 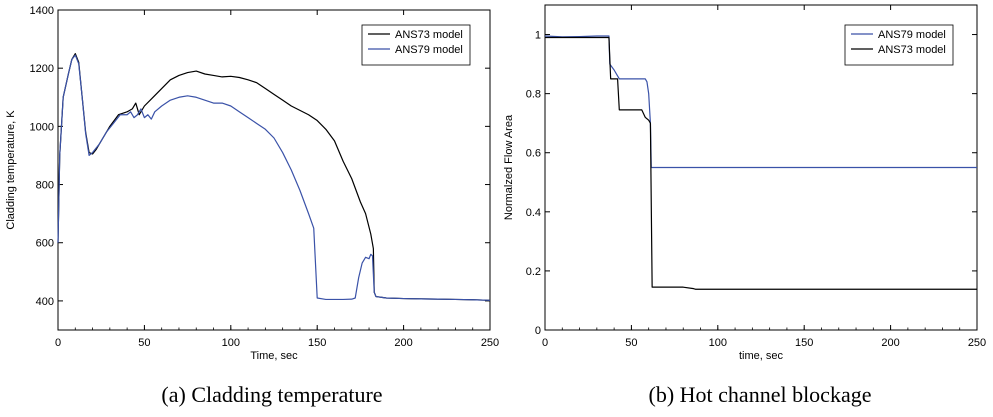 What do you see at coordinates (274, 356) in the screenshot?
I see `x-axis-label: Time, sec` at bounding box center [274, 356].